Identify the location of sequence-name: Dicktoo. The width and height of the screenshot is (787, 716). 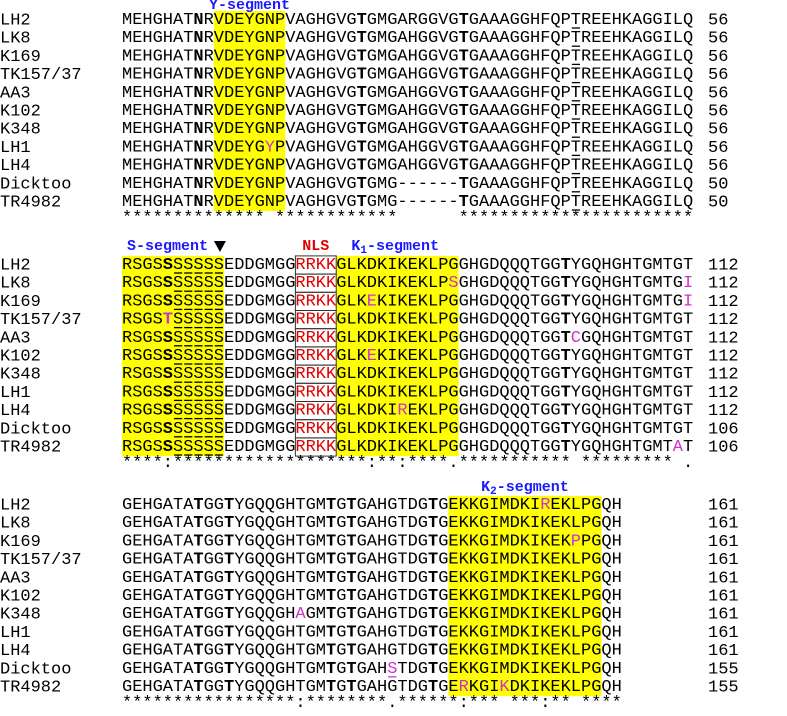
(35, 669).